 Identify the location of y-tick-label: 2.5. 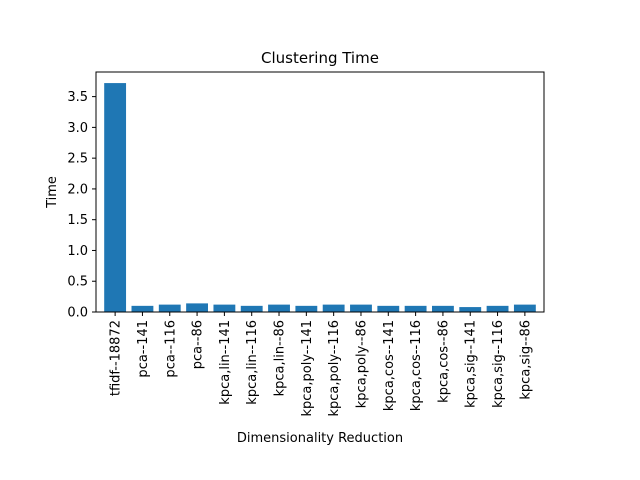
(77, 159).